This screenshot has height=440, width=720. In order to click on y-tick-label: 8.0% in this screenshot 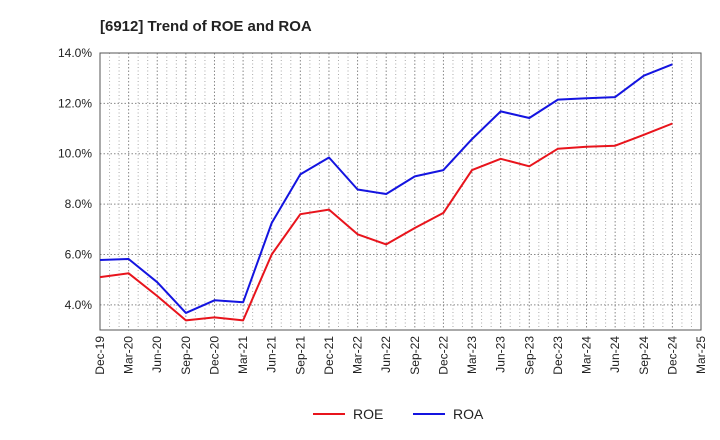, I will do `click(79, 204)`.